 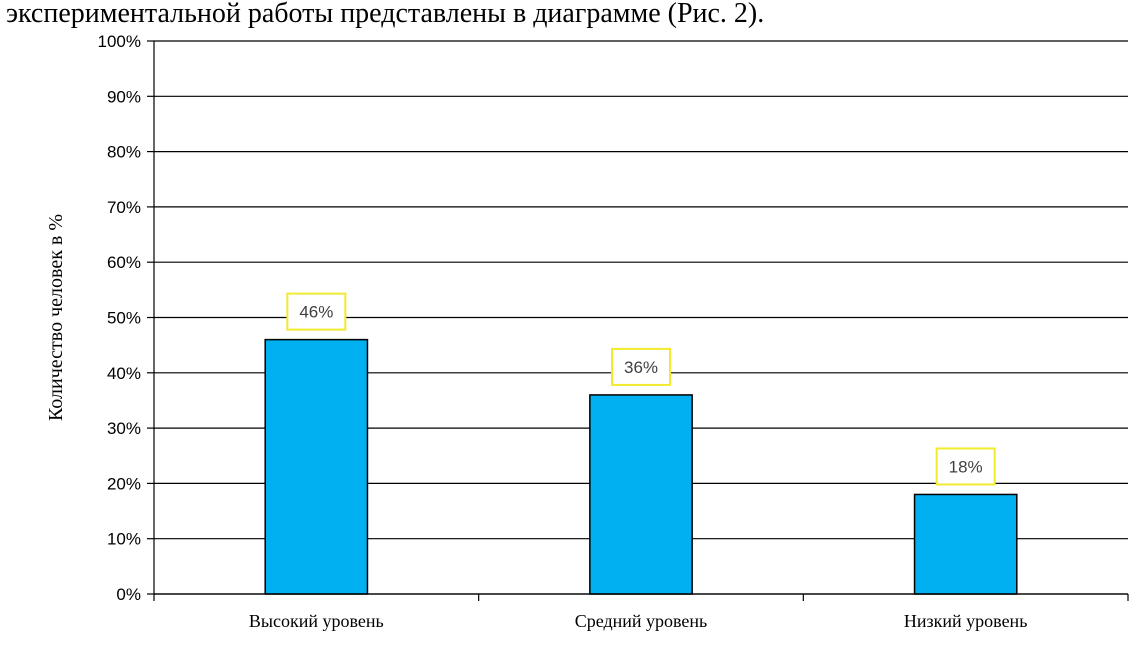 What do you see at coordinates (124, 373) in the screenshot?
I see `y-tick-label: 40%` at bounding box center [124, 373].